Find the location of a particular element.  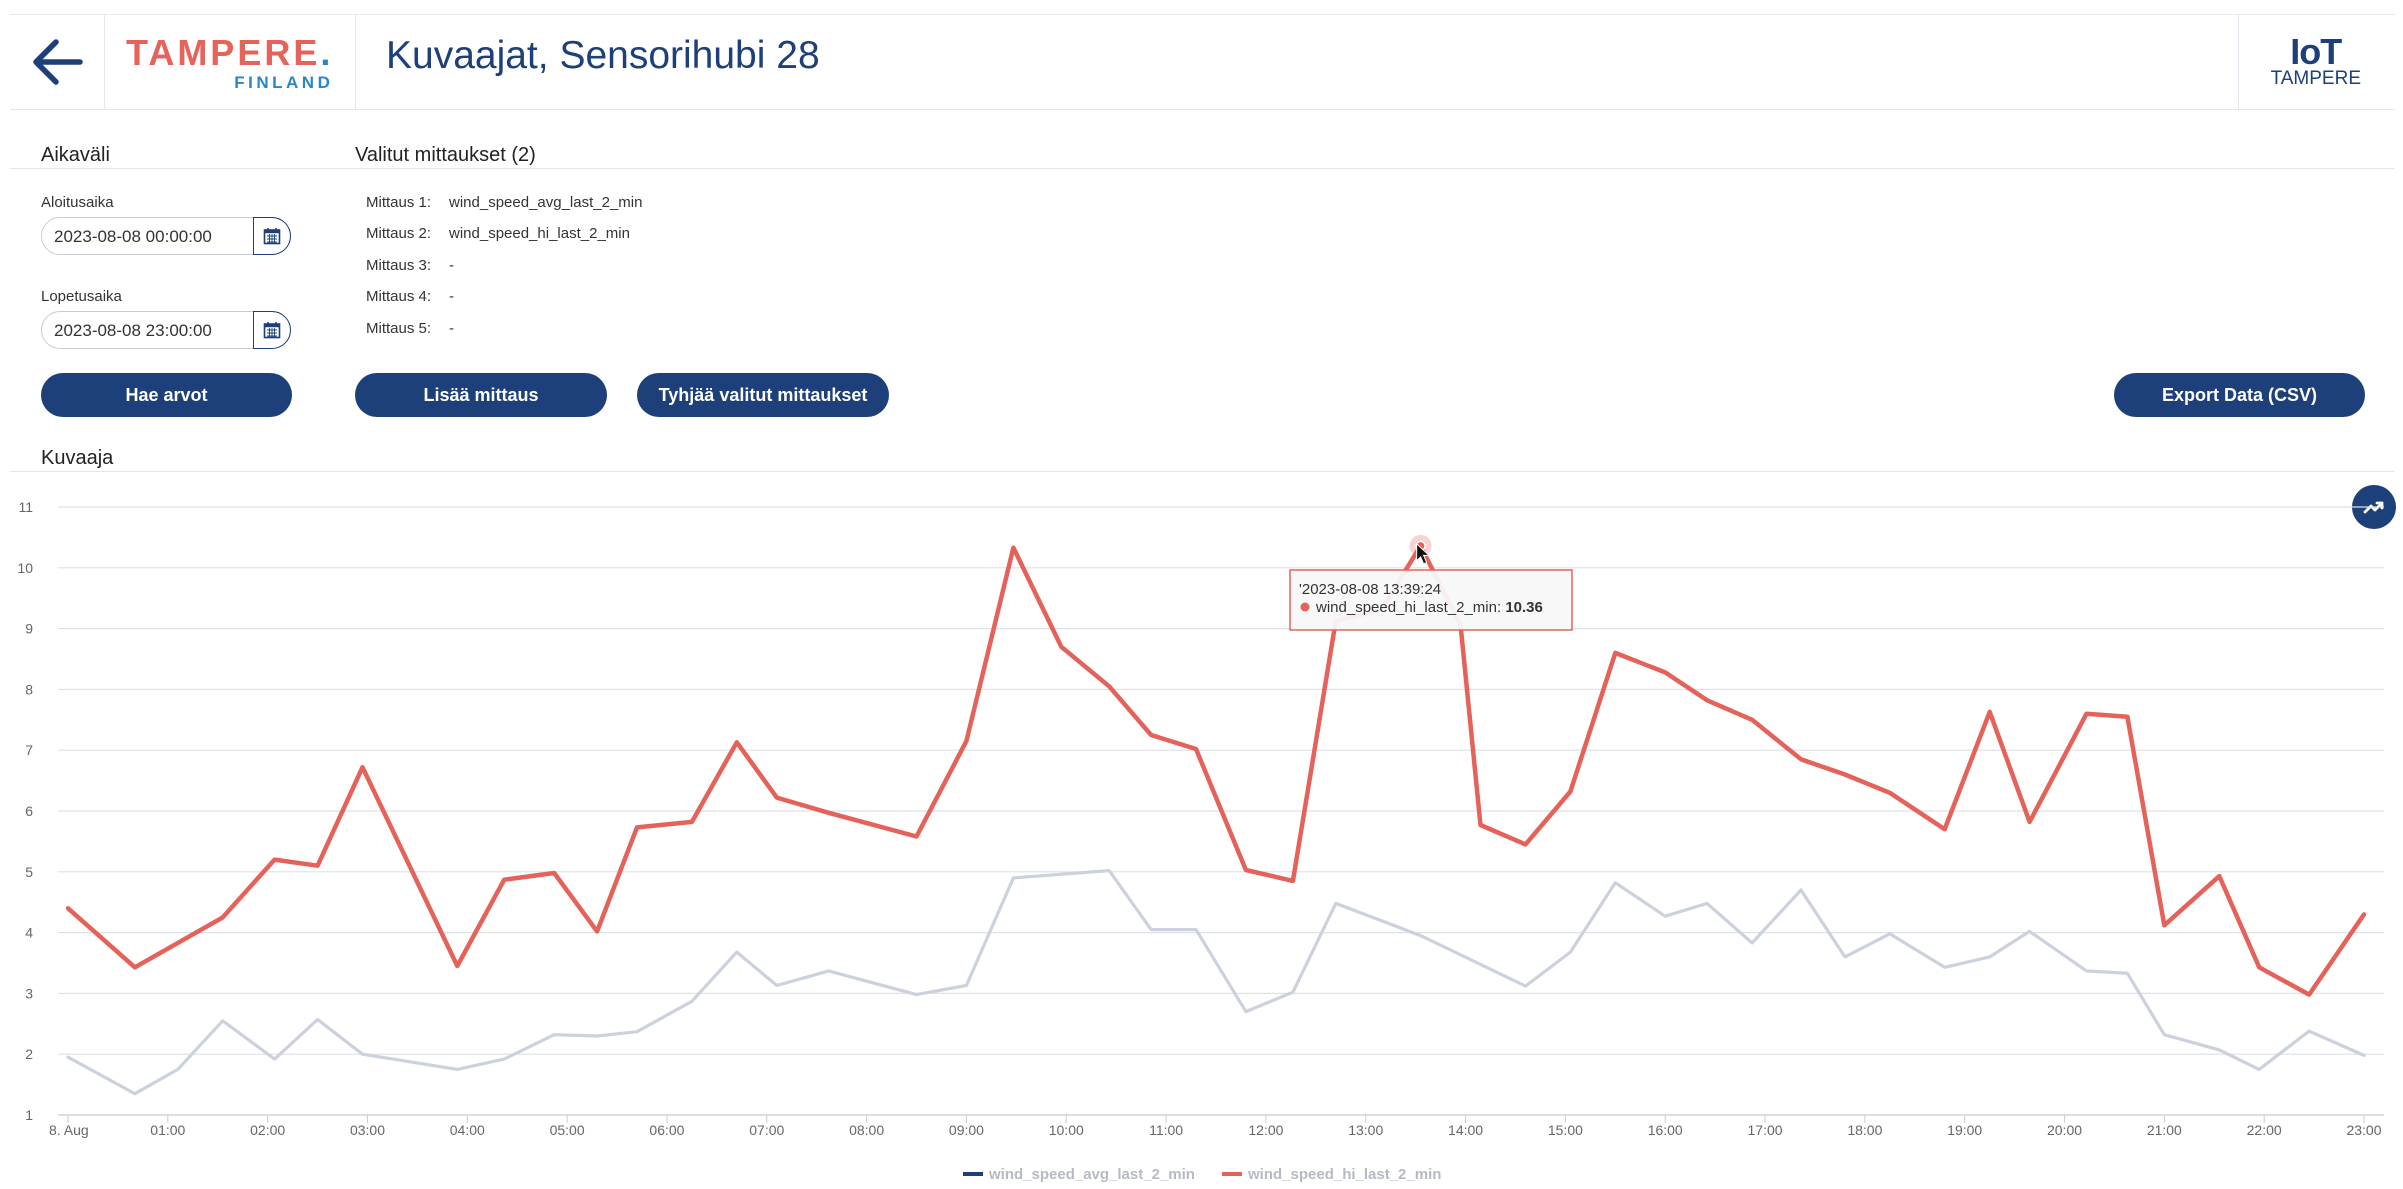

tooltip-value: 10.36 is located at coordinates (1524, 607).